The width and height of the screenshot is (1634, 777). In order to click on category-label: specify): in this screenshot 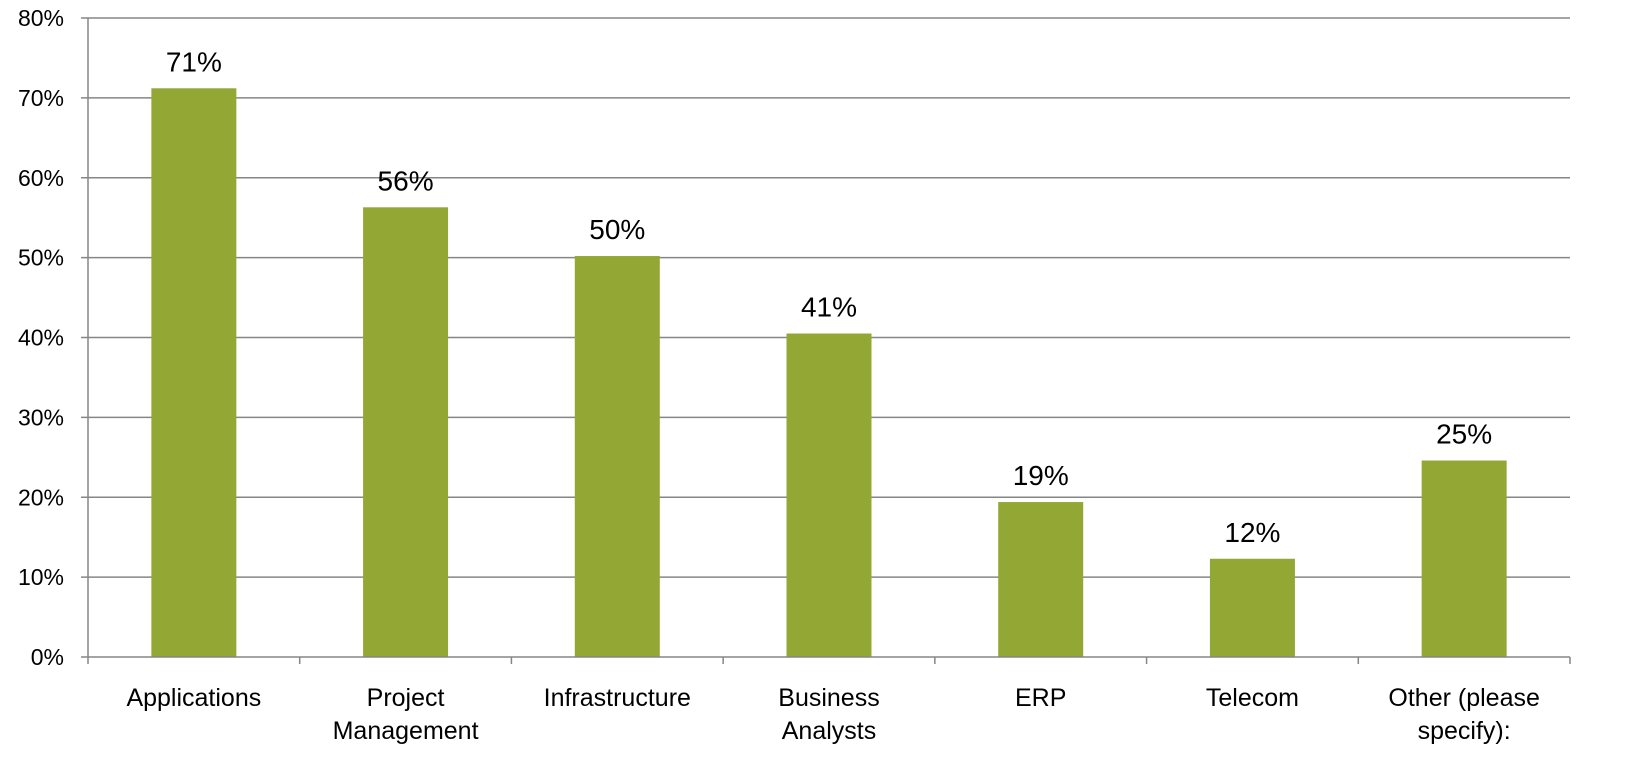, I will do `click(1464, 731)`.